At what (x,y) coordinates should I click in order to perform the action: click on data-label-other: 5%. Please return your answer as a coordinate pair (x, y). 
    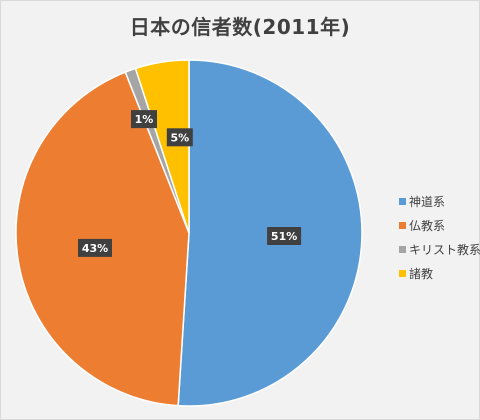
    Looking at the image, I should click on (179, 137).